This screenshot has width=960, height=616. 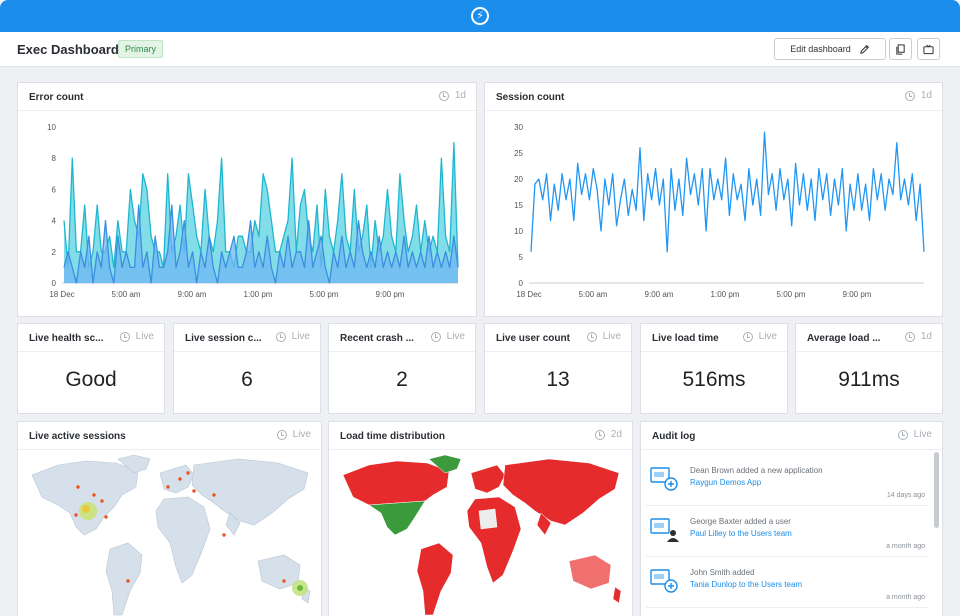 What do you see at coordinates (864, 49) in the screenshot?
I see `pencil-icon` at bounding box center [864, 49].